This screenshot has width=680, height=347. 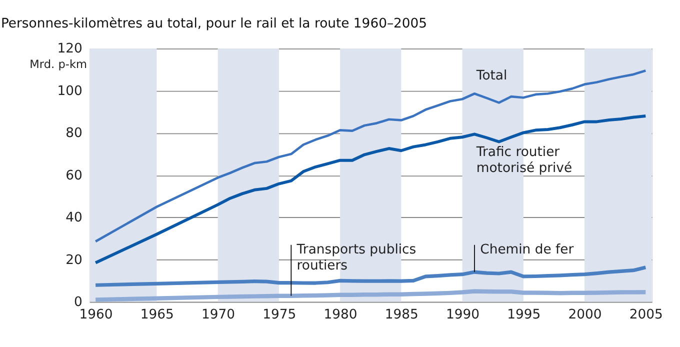 I want to click on series-label: Total, so click(x=491, y=76).